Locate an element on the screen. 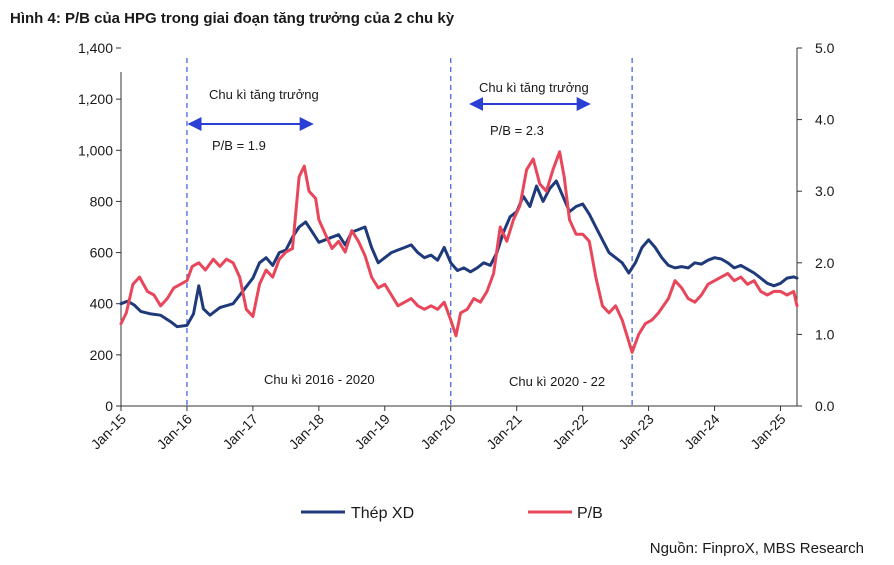 The width and height of the screenshot is (894, 565). x-tick-label: Jan-16 is located at coordinates (174, 432).